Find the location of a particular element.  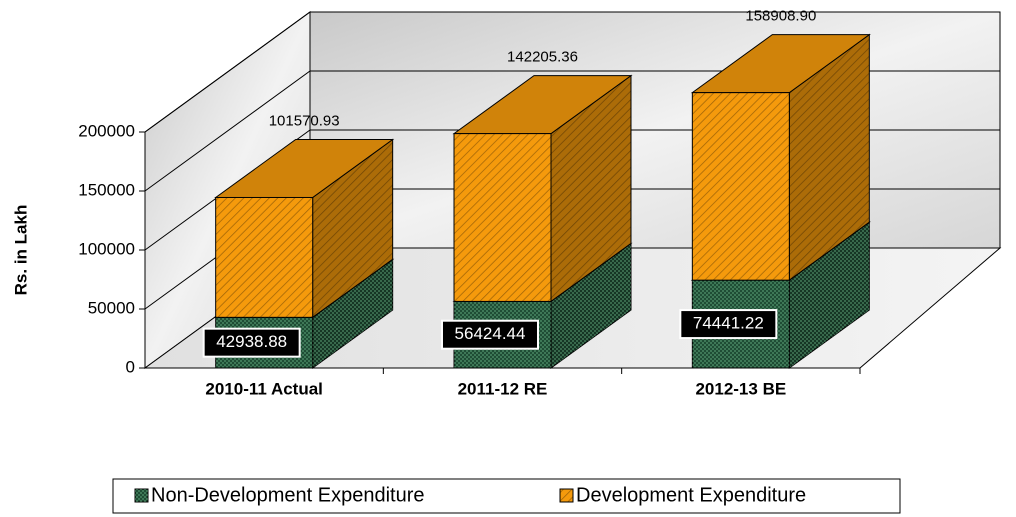

data-label: 101570.93 is located at coordinates (304, 120).